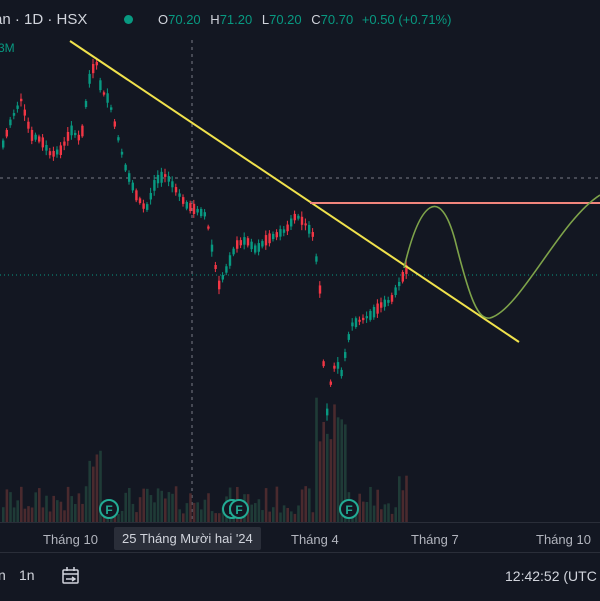 The width and height of the screenshot is (600, 601). Describe the element at coordinates (71, 576) in the screenshot. I see `calendar-range-icon` at that location.